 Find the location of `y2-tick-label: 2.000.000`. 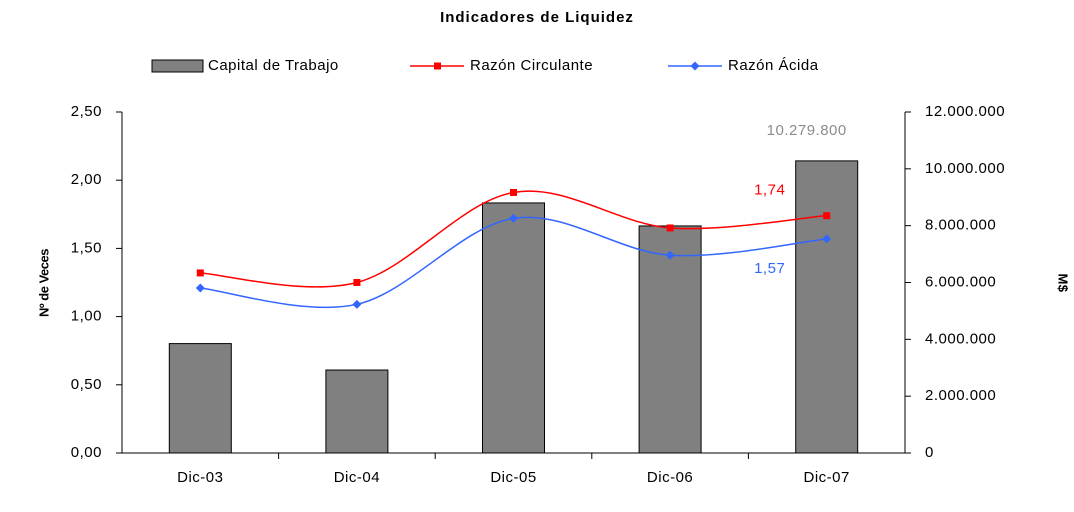

y2-tick-label: 2.000.000 is located at coordinates (960, 395).